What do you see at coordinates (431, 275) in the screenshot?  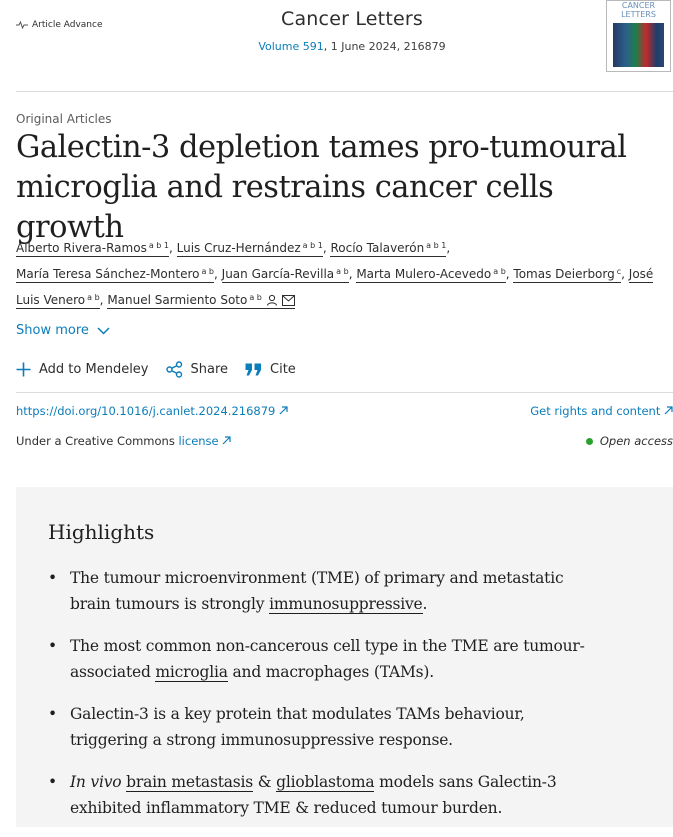 I see `author-link: Marta Mulero-Acevedo a b` at bounding box center [431, 275].